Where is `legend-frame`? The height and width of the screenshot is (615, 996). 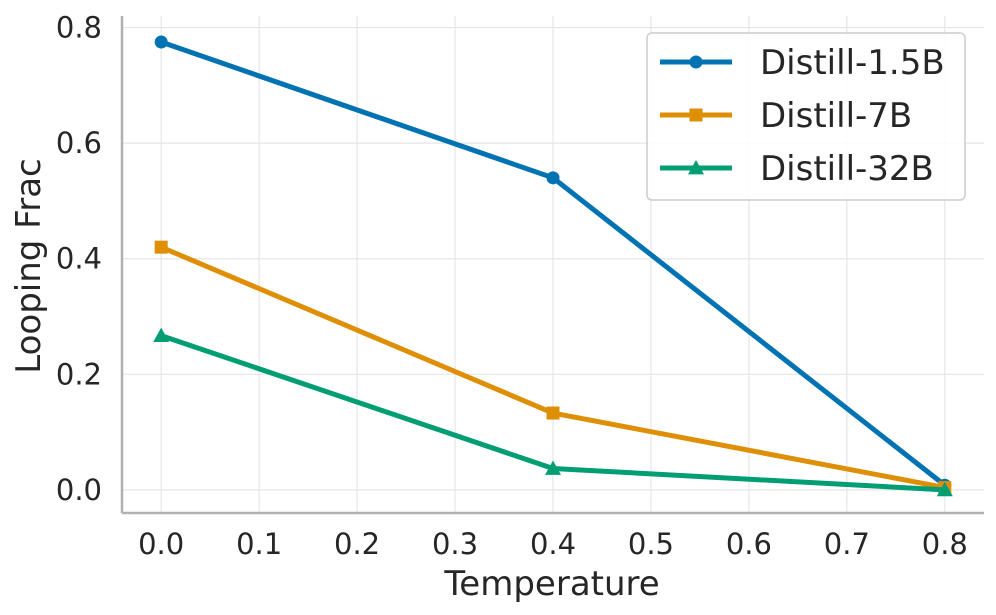
legend-frame is located at coordinates (806, 116).